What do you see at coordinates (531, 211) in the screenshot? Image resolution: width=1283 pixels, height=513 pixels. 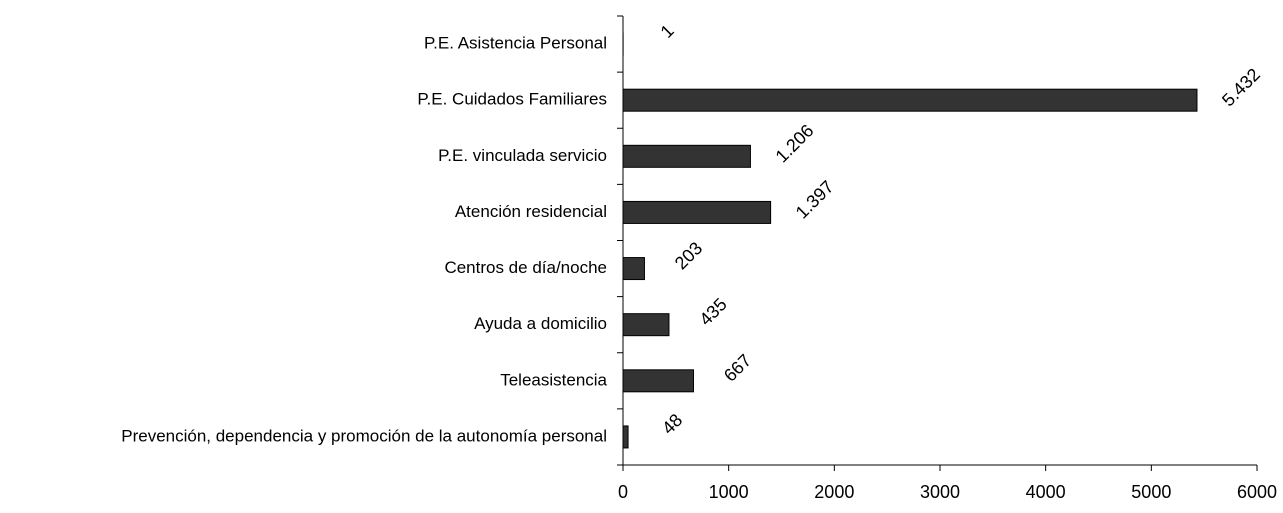 I see `y-tick-label: Atención residencial` at bounding box center [531, 211].